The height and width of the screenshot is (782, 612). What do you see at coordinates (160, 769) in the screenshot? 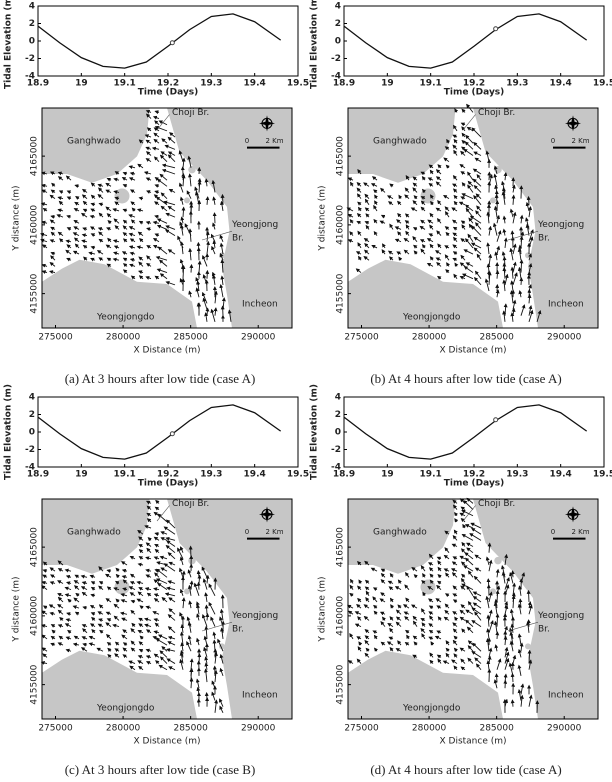
I see `caption: (c) At 3 hours after low tide (case B)` at bounding box center [160, 769].